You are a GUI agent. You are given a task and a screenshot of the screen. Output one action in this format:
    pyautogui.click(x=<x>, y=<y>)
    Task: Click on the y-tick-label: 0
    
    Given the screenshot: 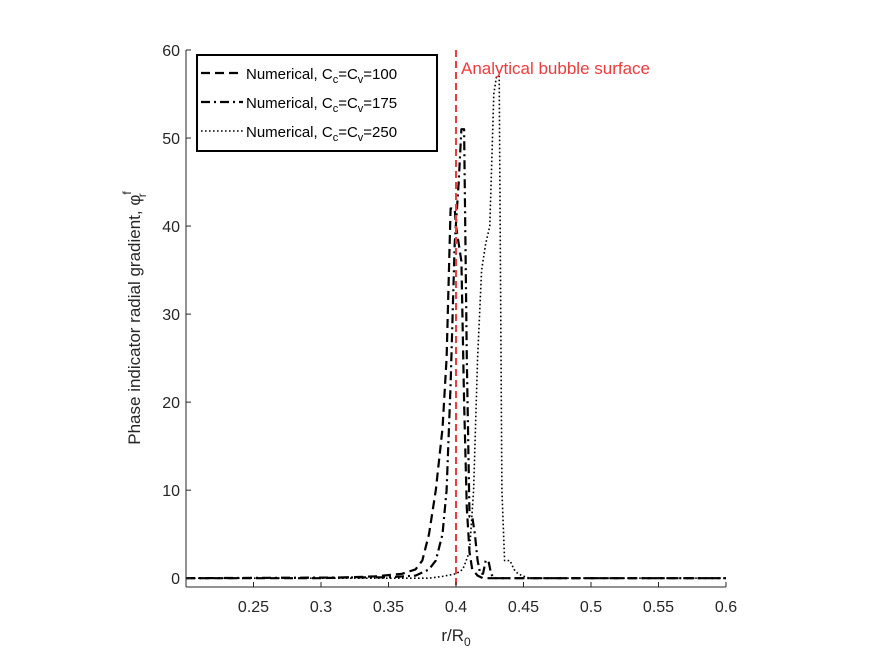 What is the action you would take?
    pyautogui.click(x=175, y=579)
    